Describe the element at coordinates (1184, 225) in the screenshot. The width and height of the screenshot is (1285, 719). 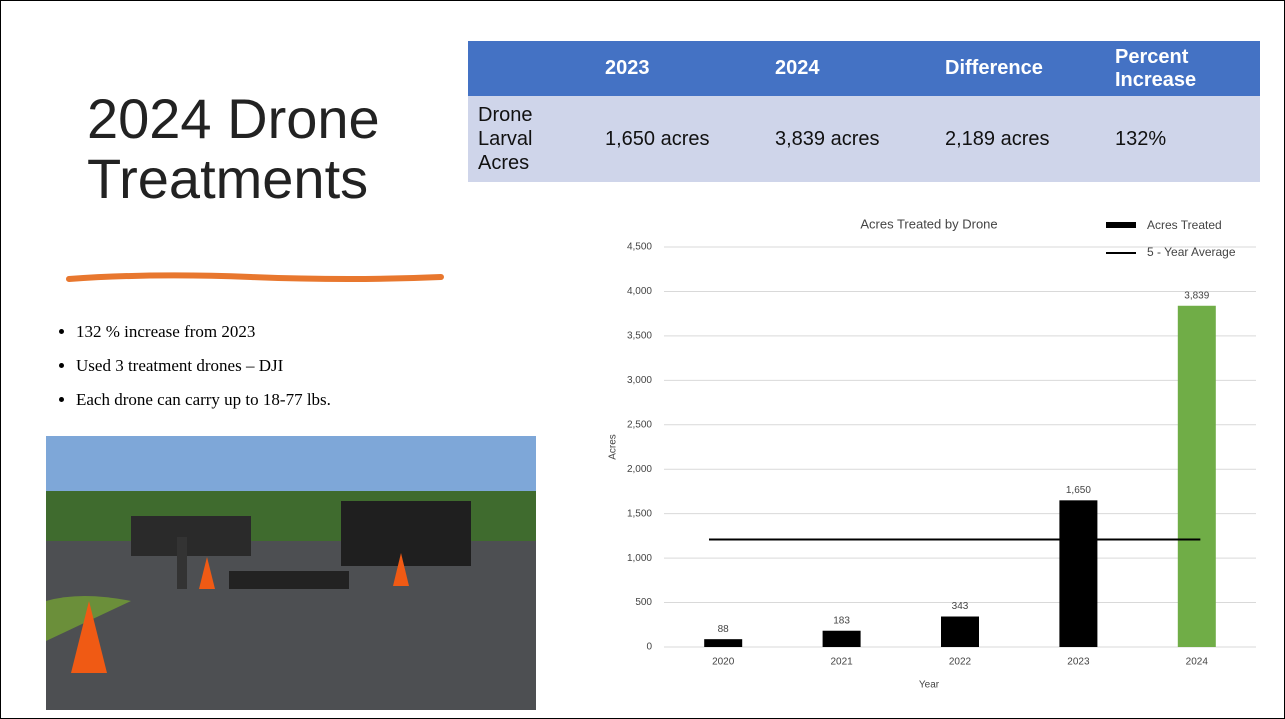
I see `legend-label: Acres Treated` at that location.